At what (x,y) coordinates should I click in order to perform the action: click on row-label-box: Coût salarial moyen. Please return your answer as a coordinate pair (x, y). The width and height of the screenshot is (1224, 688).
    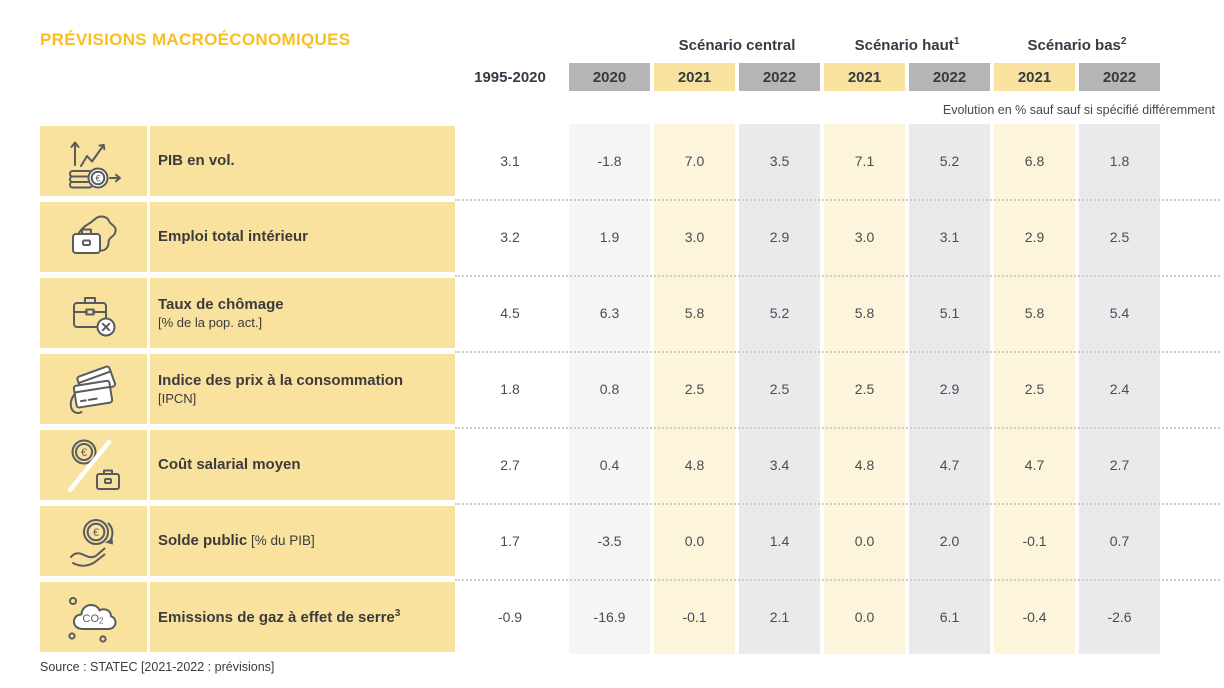
    Looking at the image, I should click on (302, 465).